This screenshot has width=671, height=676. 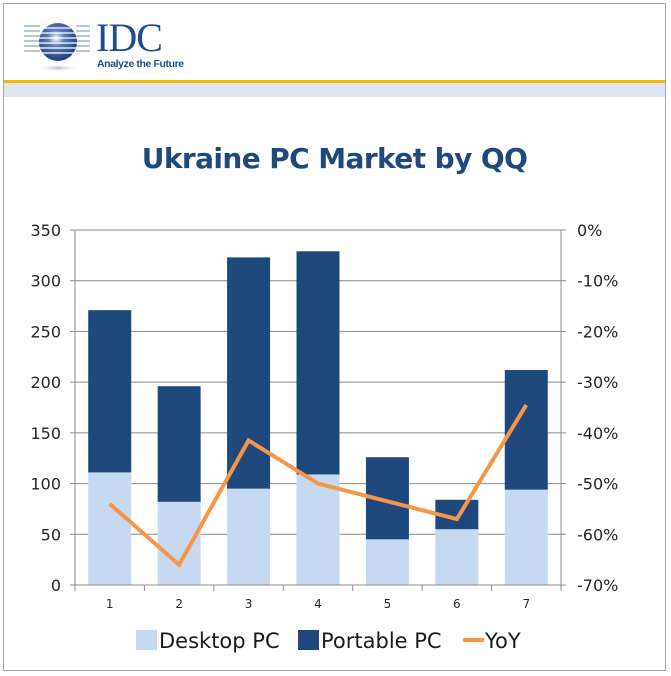 What do you see at coordinates (597, 585) in the screenshot?
I see `y2-tick-label: -70%` at bounding box center [597, 585].